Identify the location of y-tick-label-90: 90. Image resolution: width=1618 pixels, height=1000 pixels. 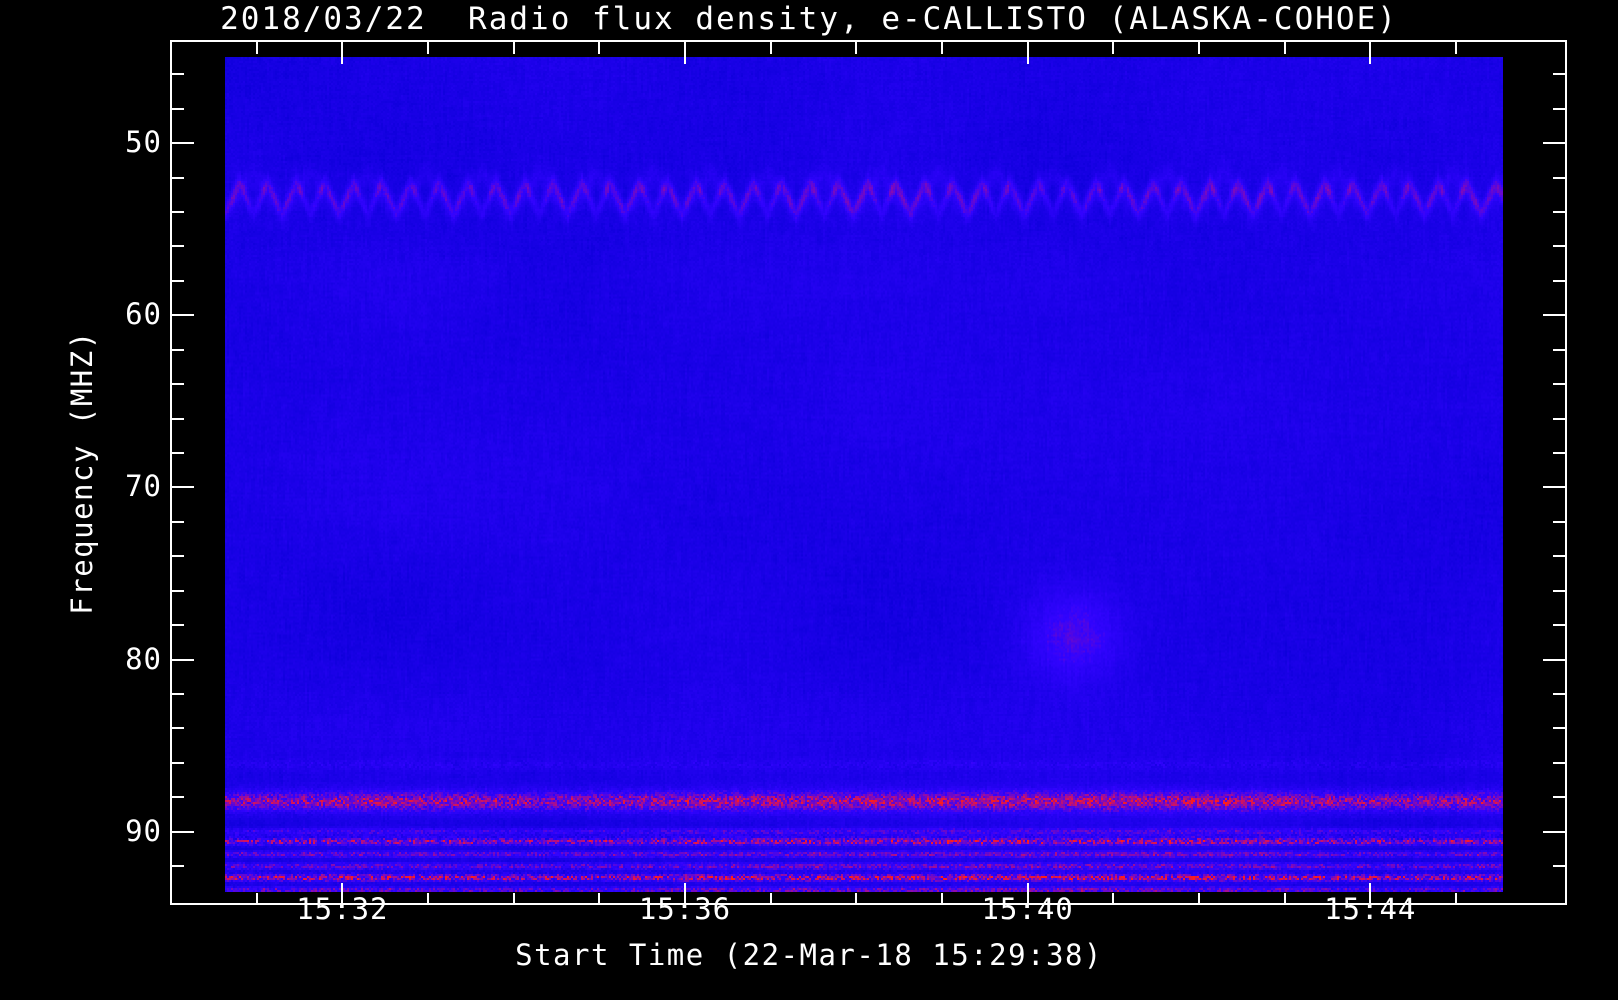
(143, 830).